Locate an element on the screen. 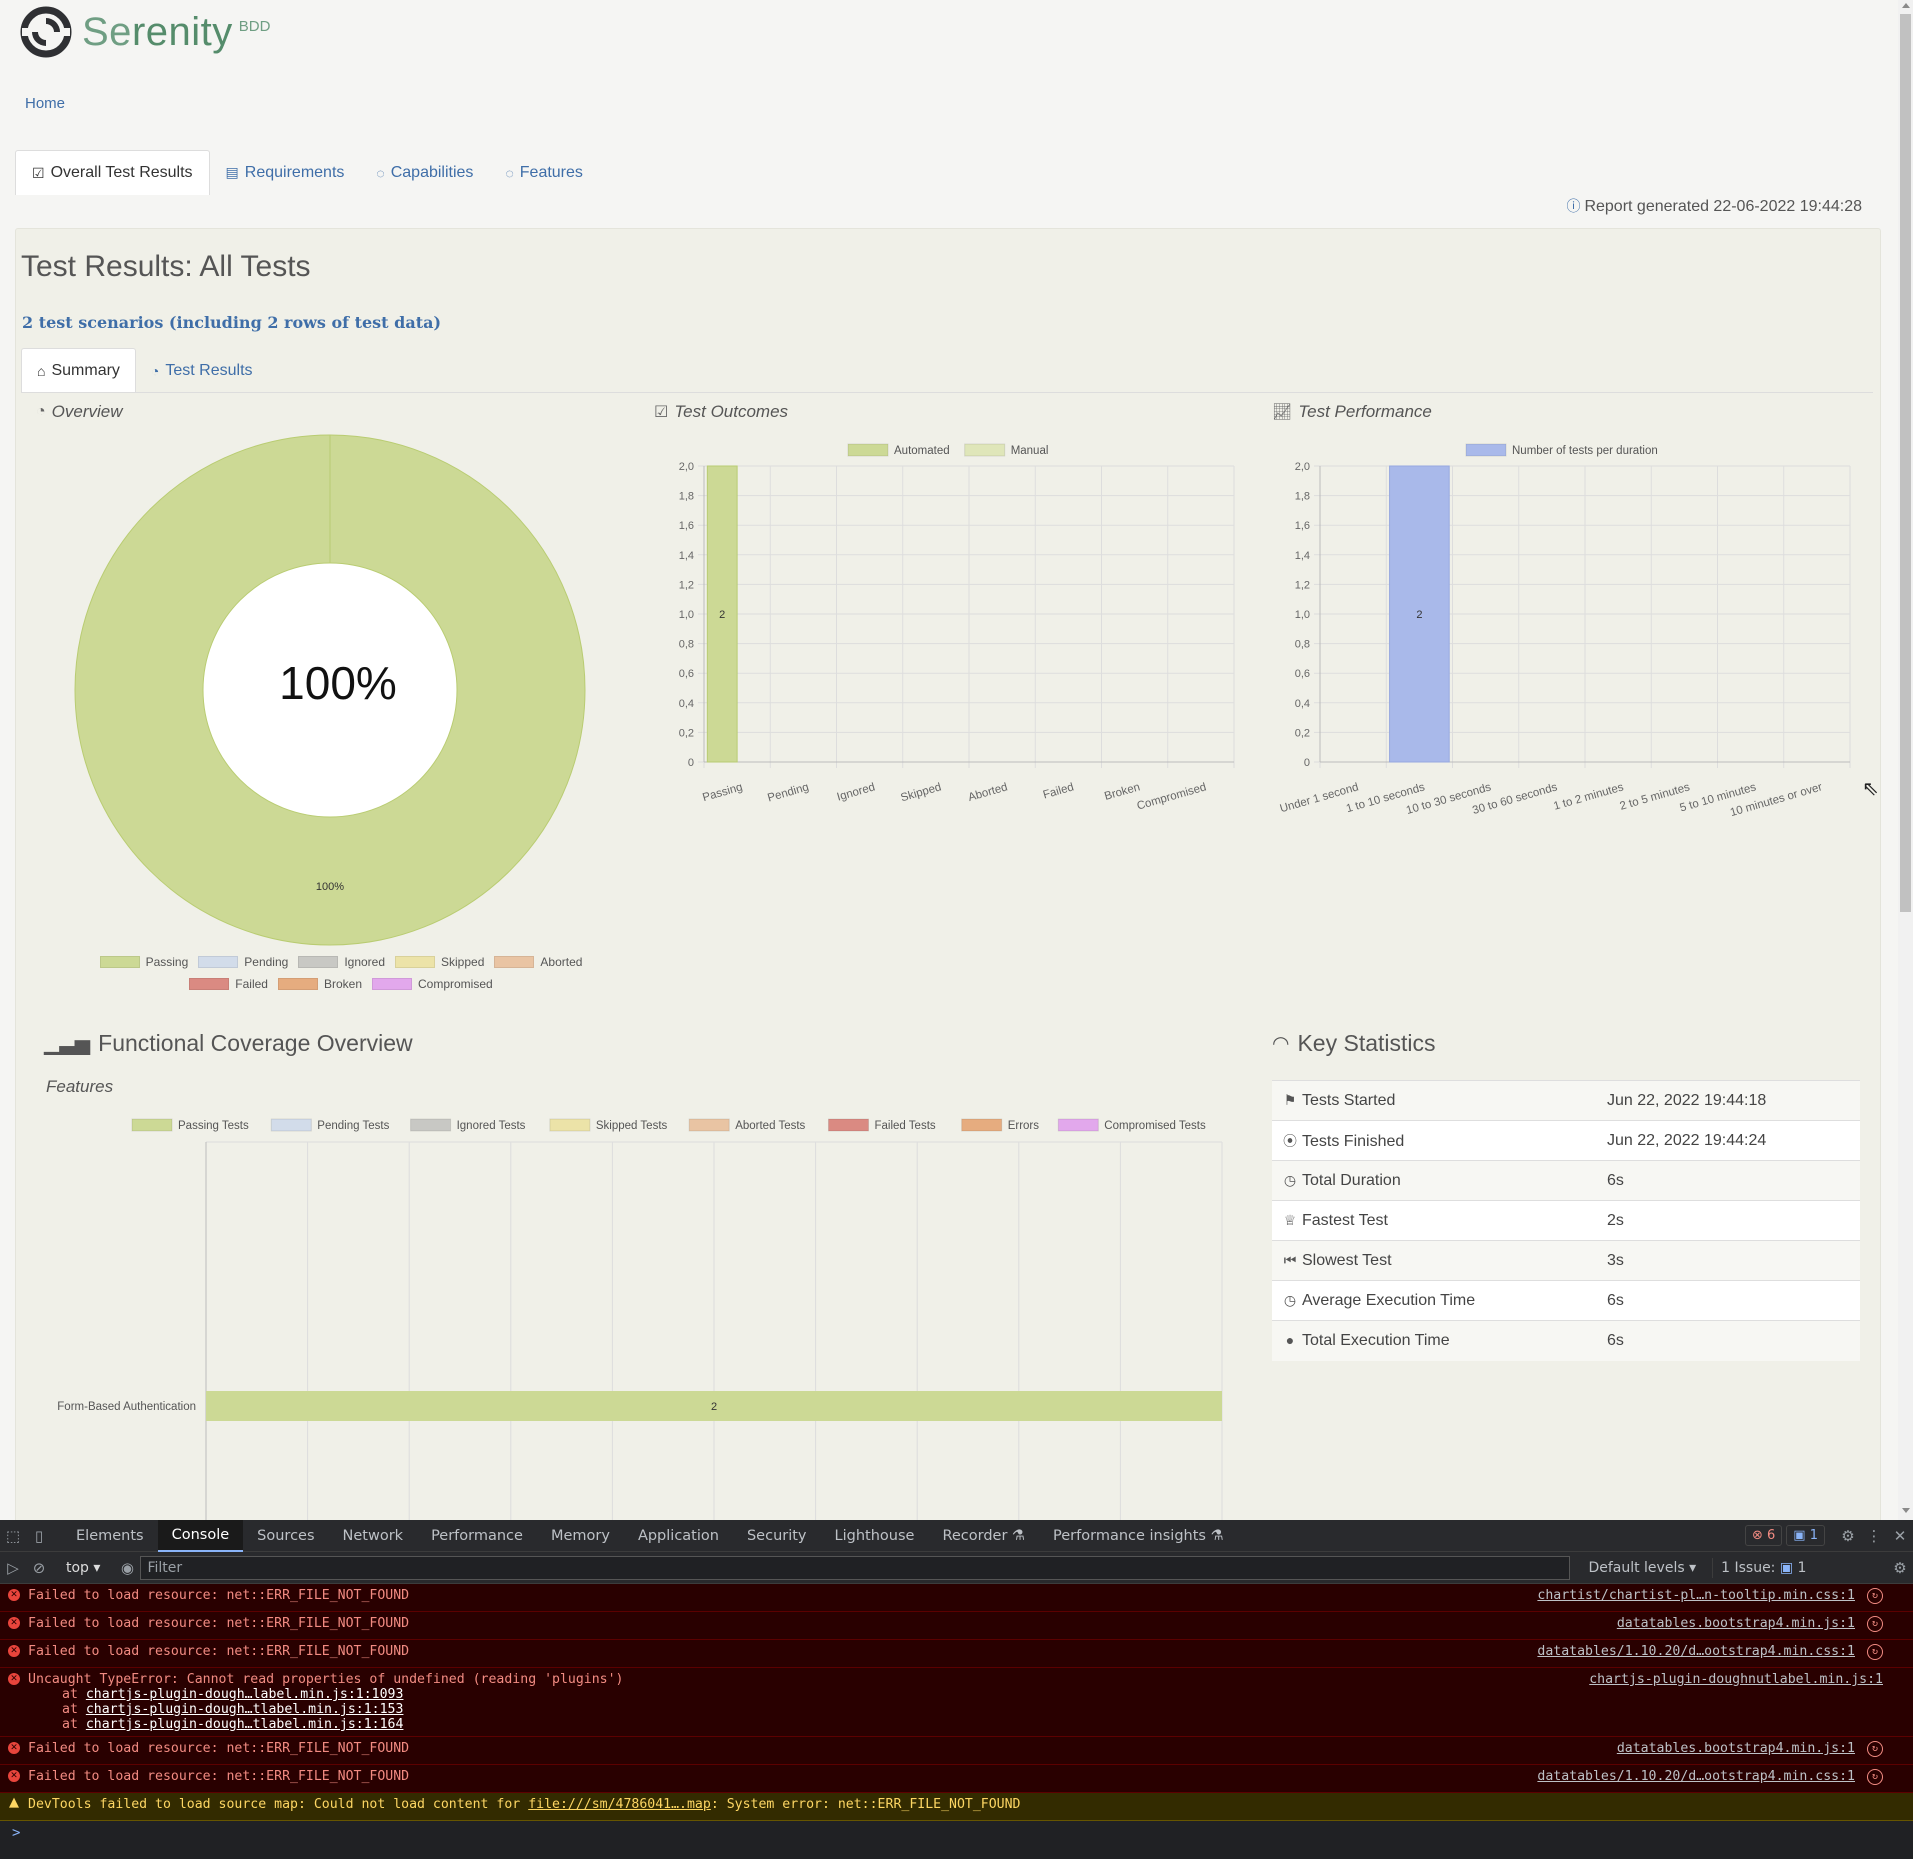  legend-item-failed: Failed is located at coordinates (228, 984).